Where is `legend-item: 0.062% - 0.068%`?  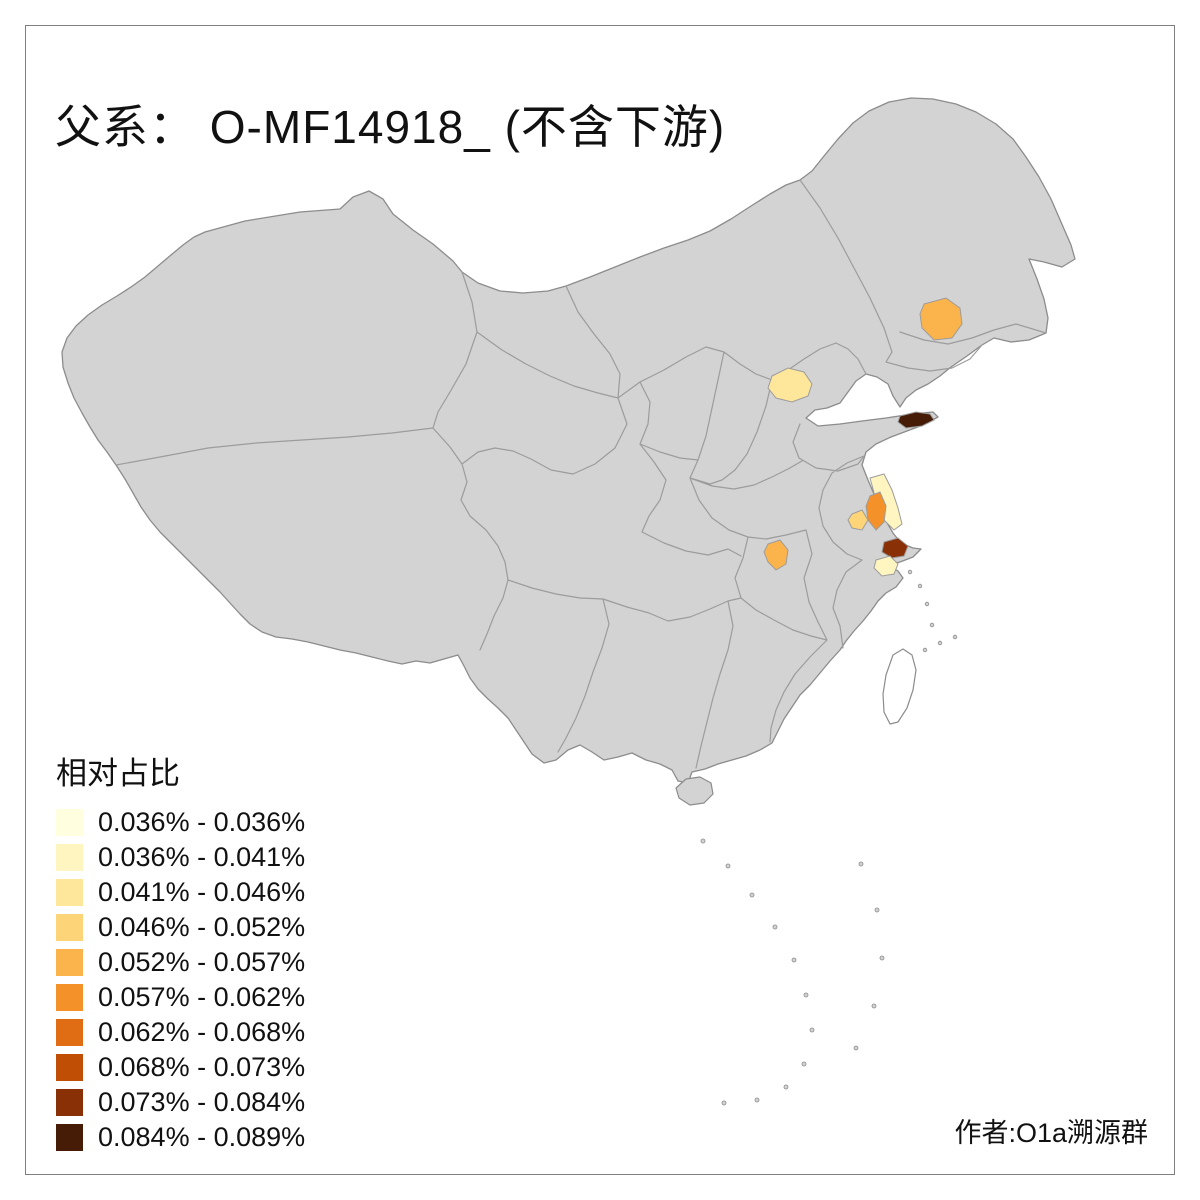 legend-item: 0.062% - 0.068% is located at coordinates (181, 1032).